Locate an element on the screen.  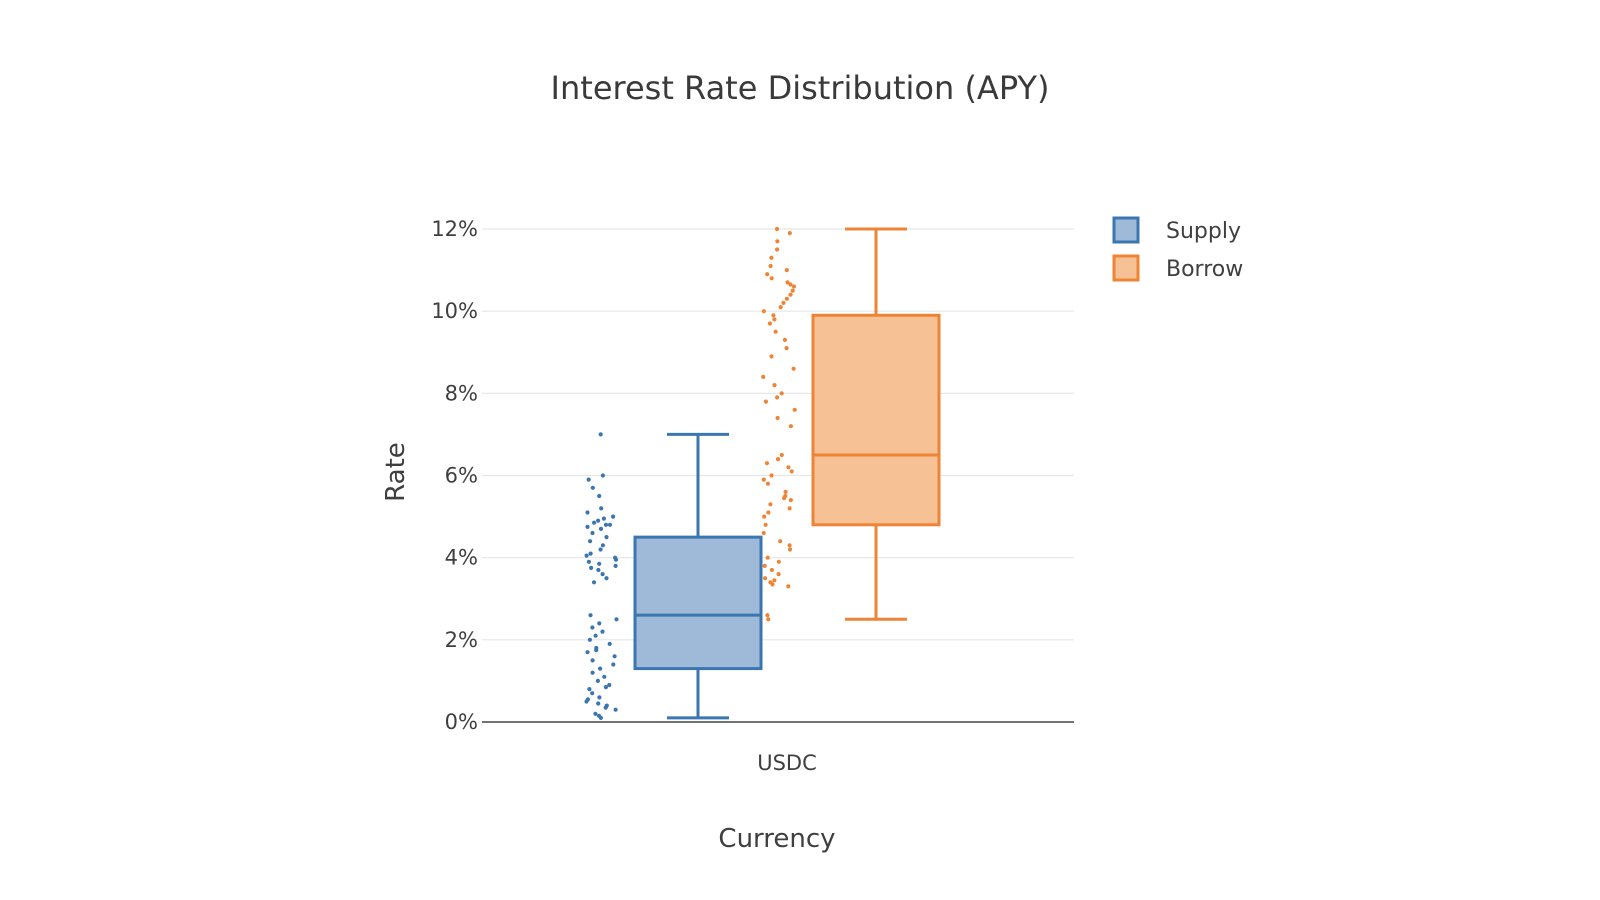
jitter-points is located at coordinates (690, 473).